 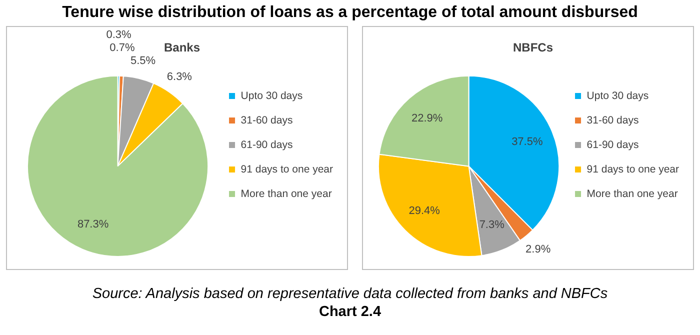 I want to click on data-label: 22.9%, so click(x=427, y=118).